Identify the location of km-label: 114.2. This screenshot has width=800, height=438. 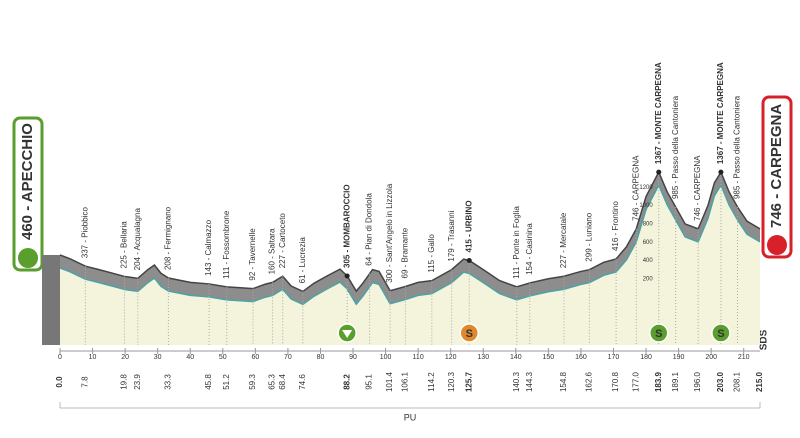
(431, 382).